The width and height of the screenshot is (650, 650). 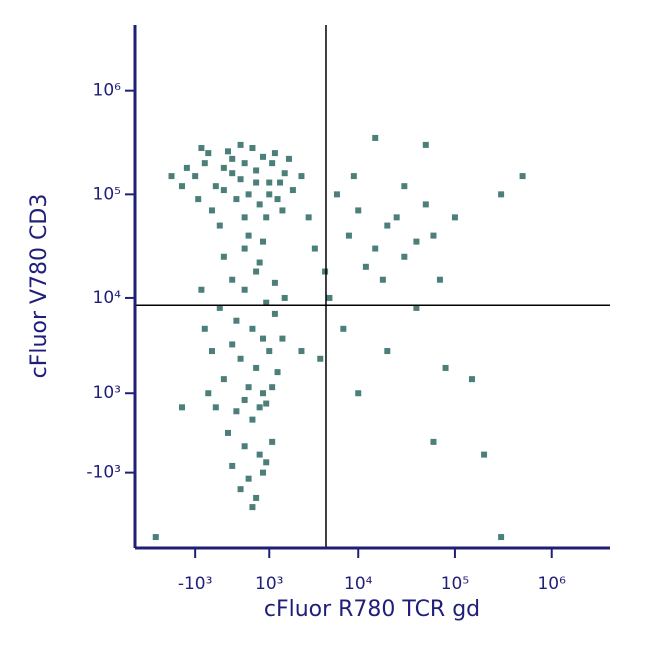 I want to click on x-tick-label: 10³, so click(x=269, y=584).